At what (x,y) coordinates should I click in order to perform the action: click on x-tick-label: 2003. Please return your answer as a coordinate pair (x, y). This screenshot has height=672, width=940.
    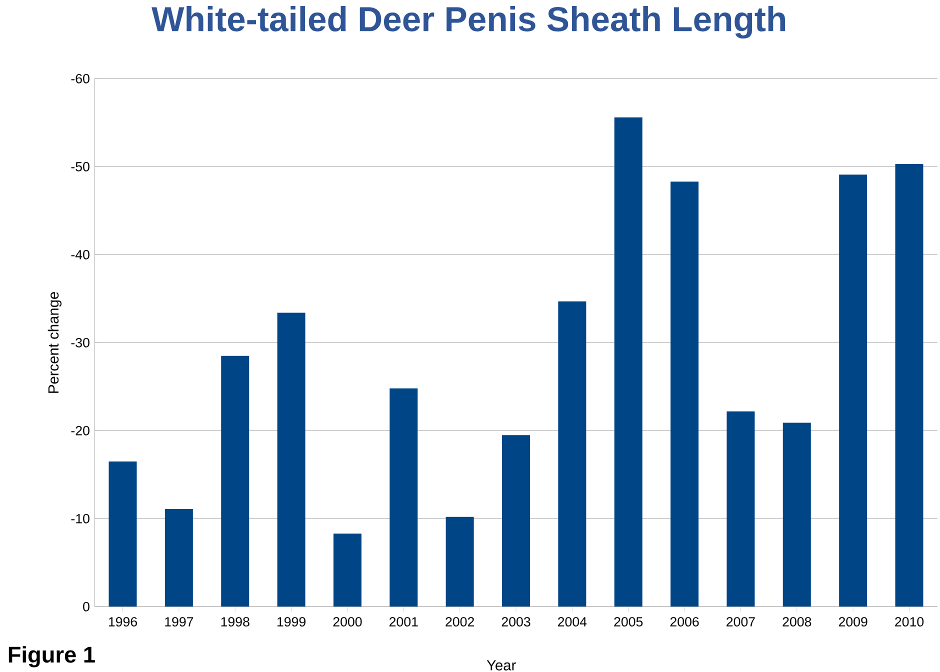
    Looking at the image, I should click on (516, 622).